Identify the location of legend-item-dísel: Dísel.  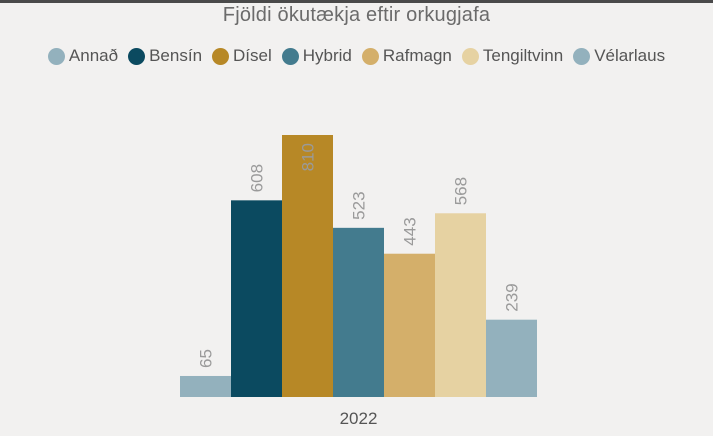
(242, 56).